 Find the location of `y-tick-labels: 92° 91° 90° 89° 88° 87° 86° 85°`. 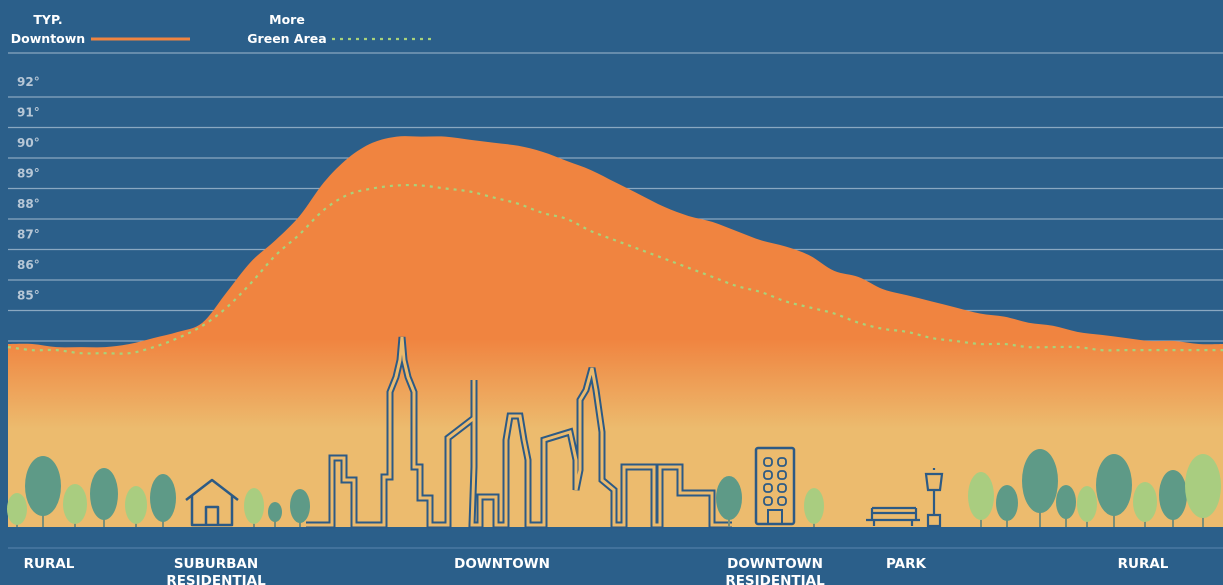

y-tick-labels: 92° 91° 90° 89° 88° 87° 86° 85° is located at coordinates (28, 189).